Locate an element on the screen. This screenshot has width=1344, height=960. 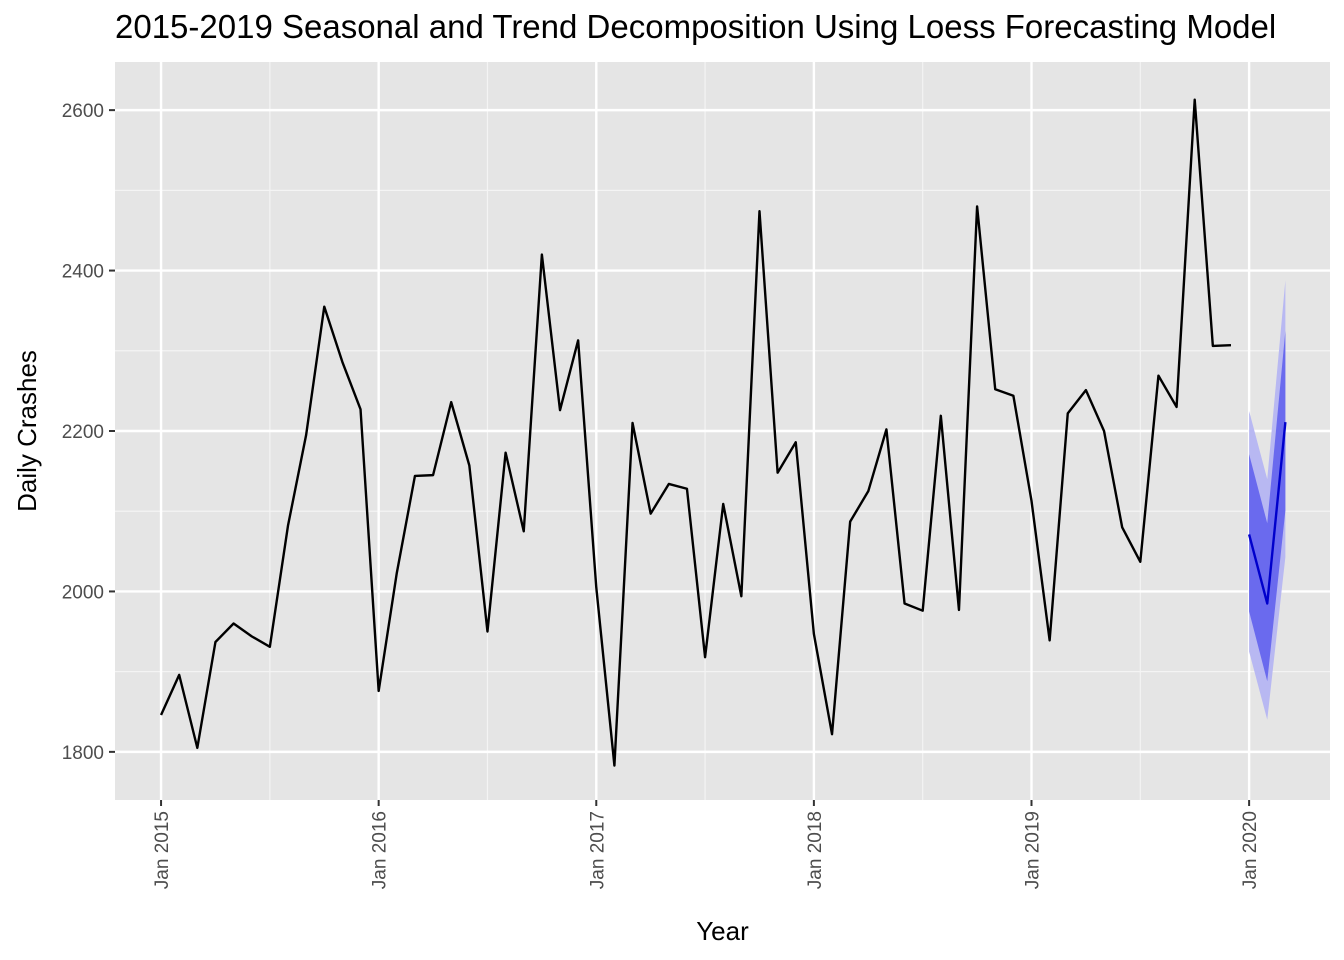
forecast-80-interval is located at coordinates (1267, 506).